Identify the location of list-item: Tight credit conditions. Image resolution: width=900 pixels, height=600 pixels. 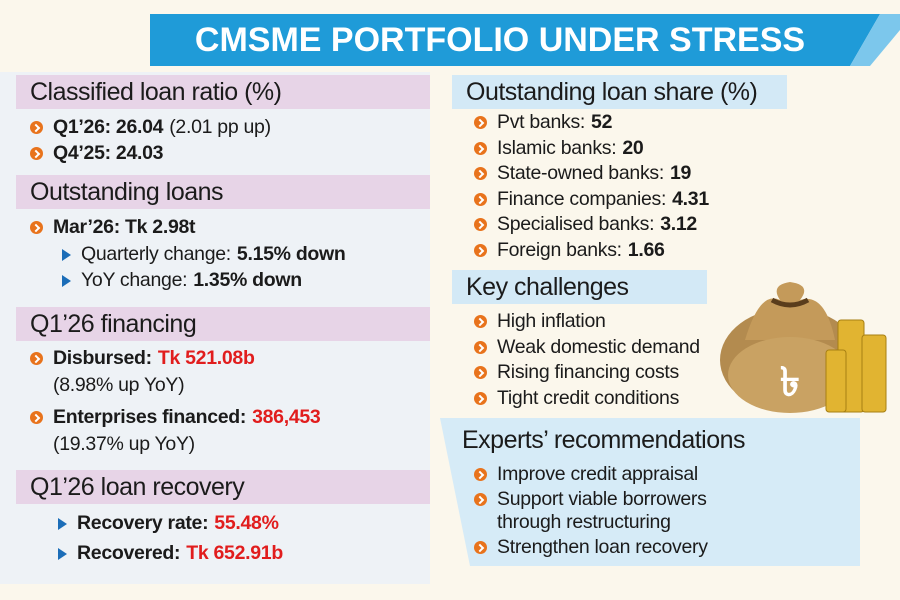
(576, 398).